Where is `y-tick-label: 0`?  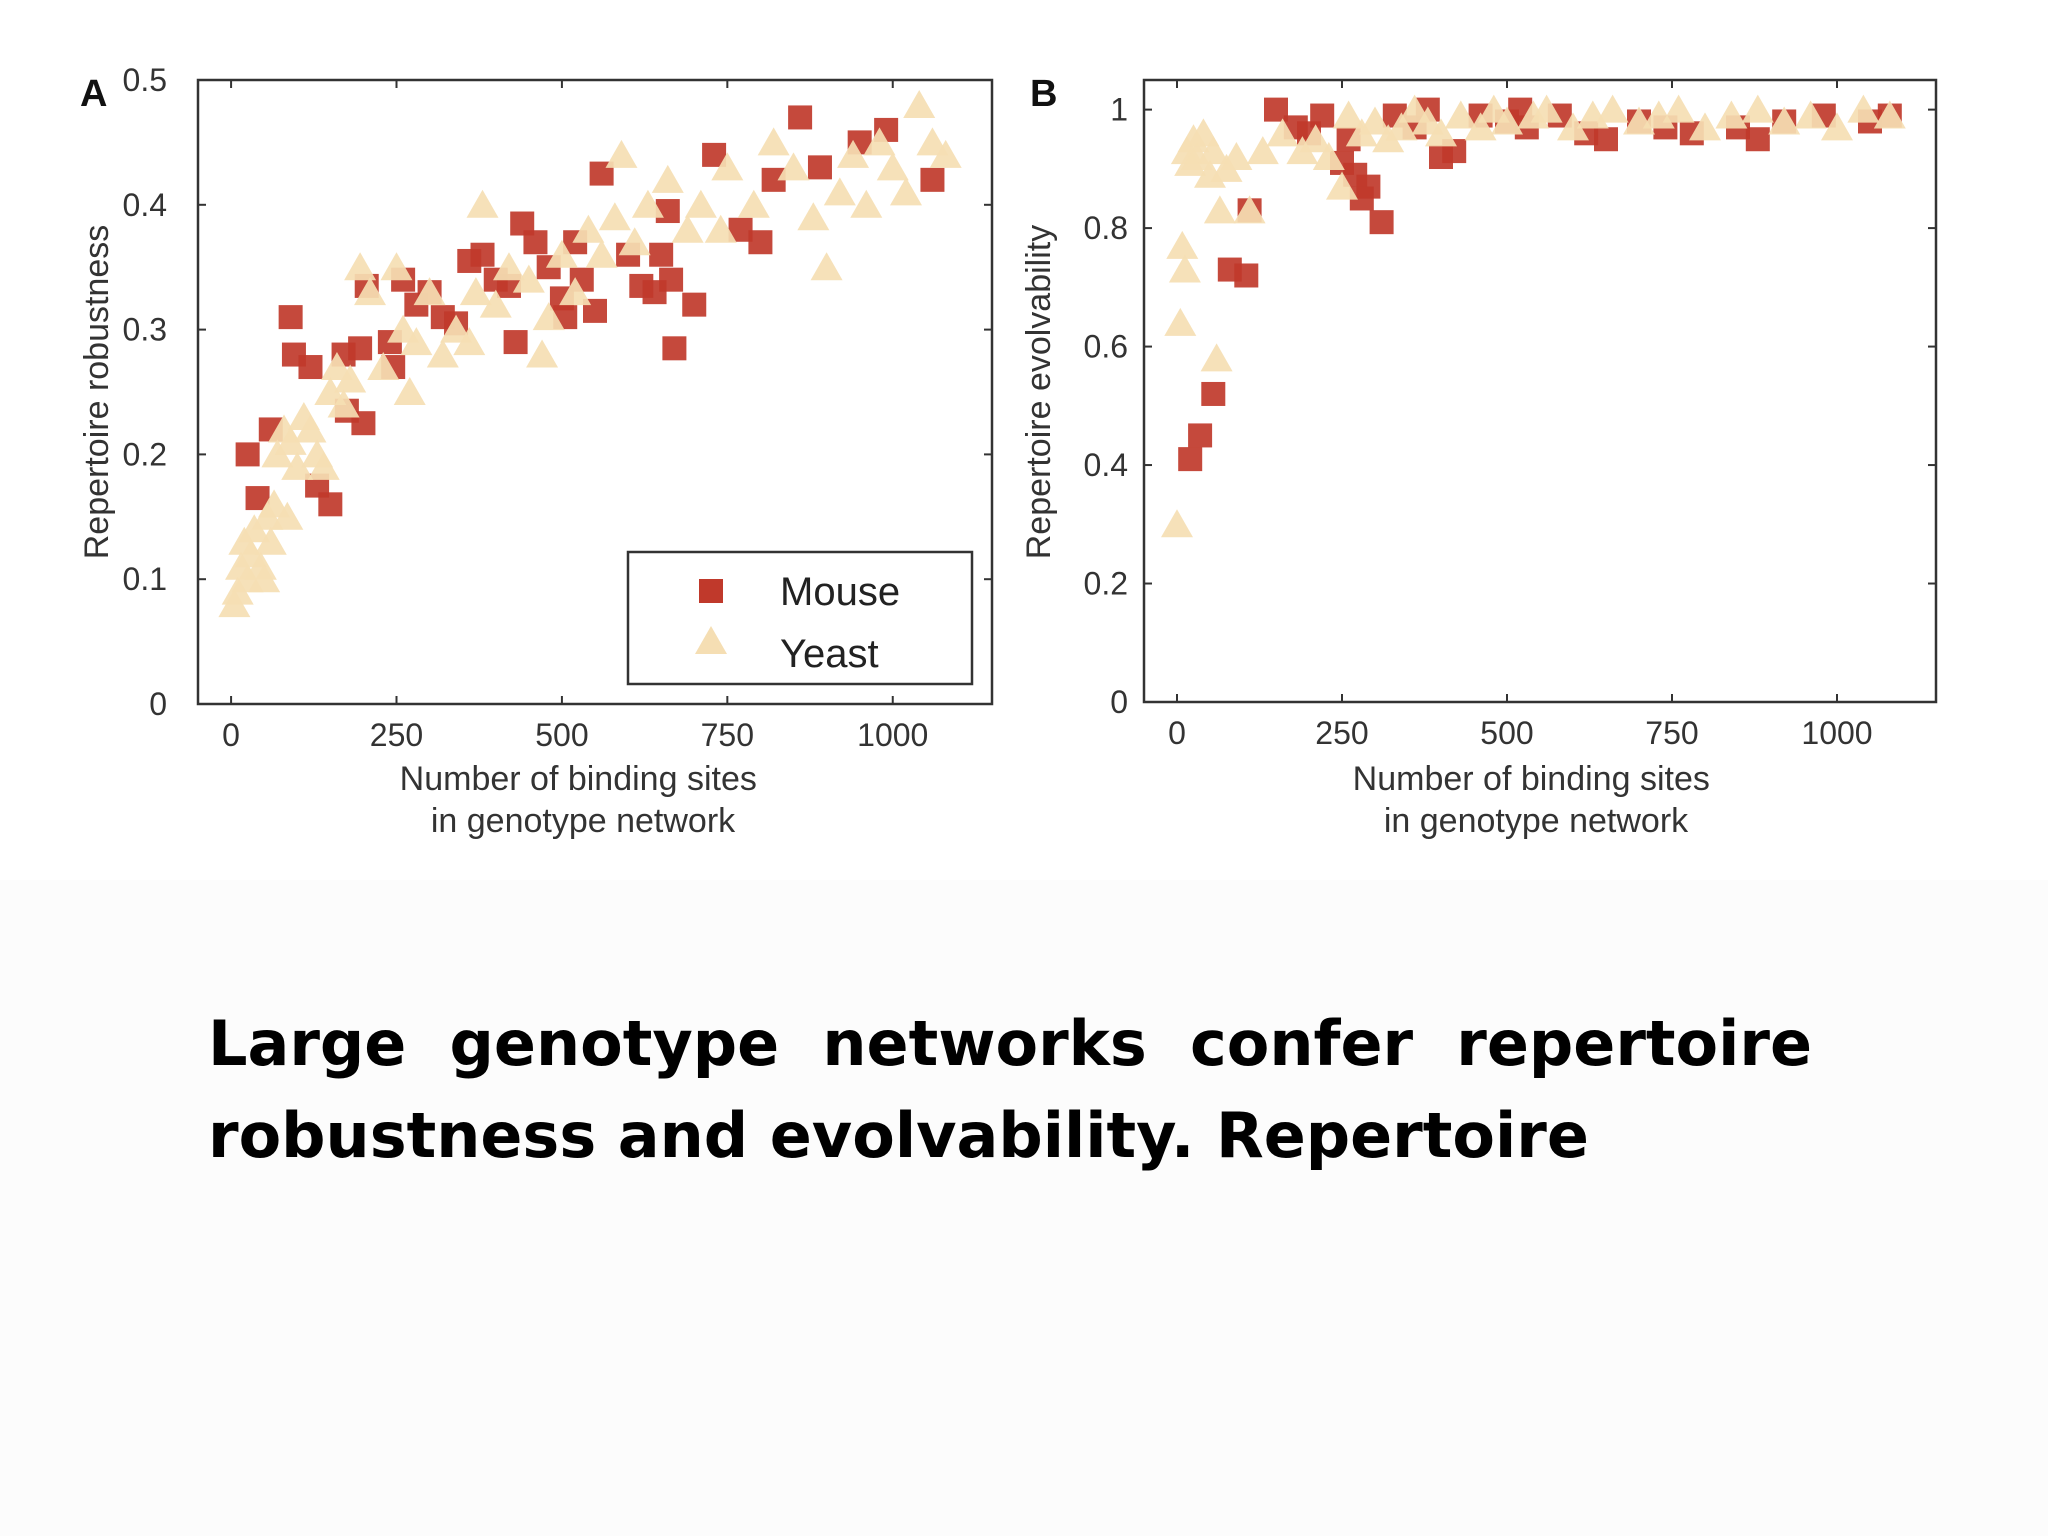
y-tick-label: 0 is located at coordinates (158, 704).